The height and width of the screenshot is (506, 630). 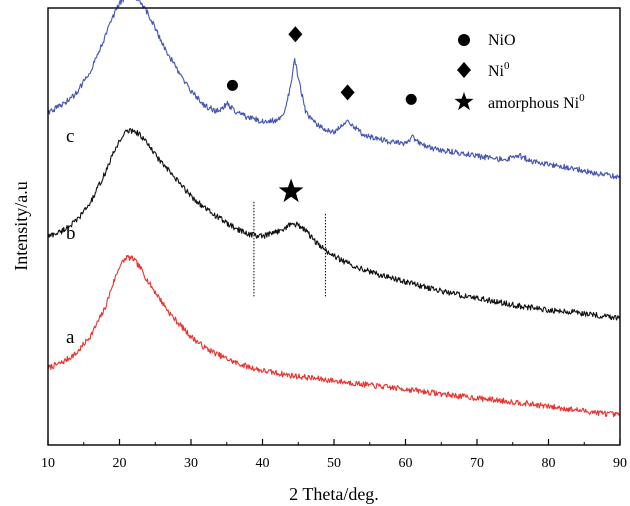 I want to click on series-label-b: b, so click(x=71, y=233).